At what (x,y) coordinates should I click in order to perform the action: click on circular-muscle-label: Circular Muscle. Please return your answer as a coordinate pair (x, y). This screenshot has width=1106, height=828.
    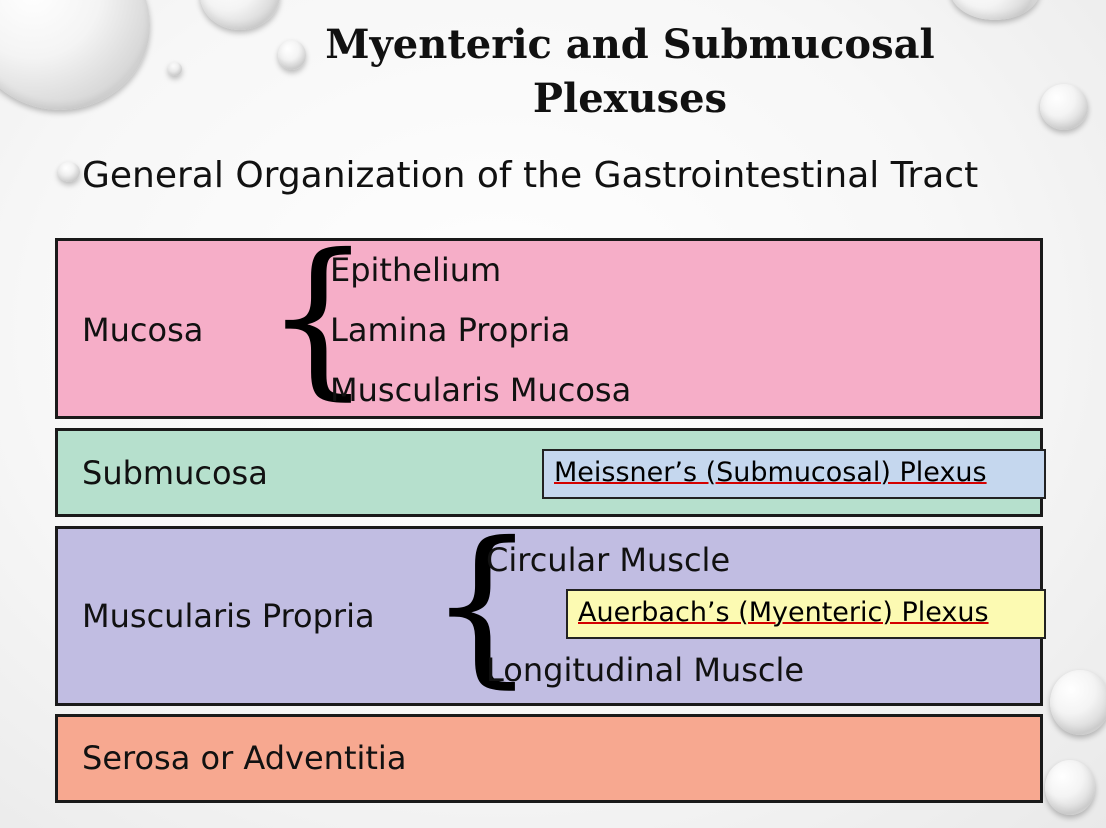
    Looking at the image, I should click on (608, 560).